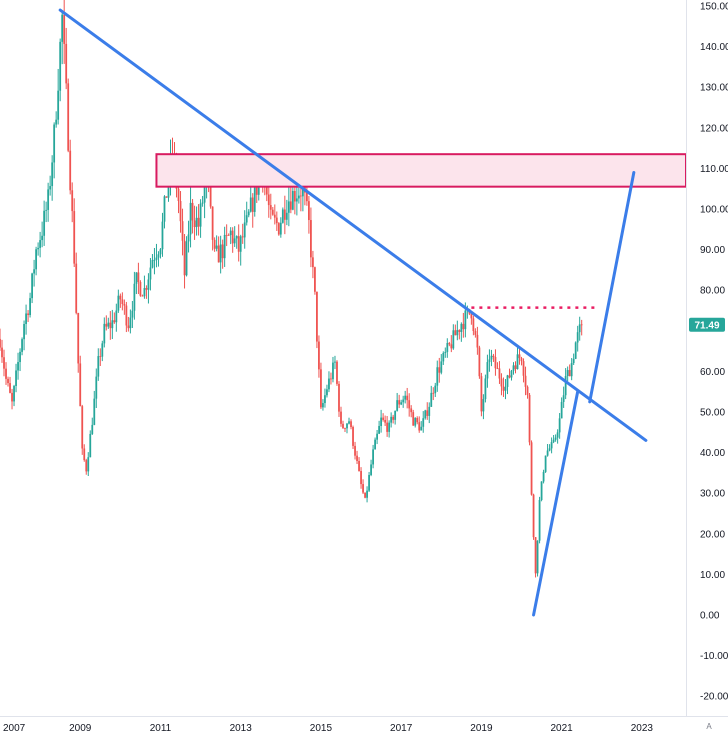  Describe the element at coordinates (80, 728) in the screenshot. I see `x-tick-label: 2009` at that location.